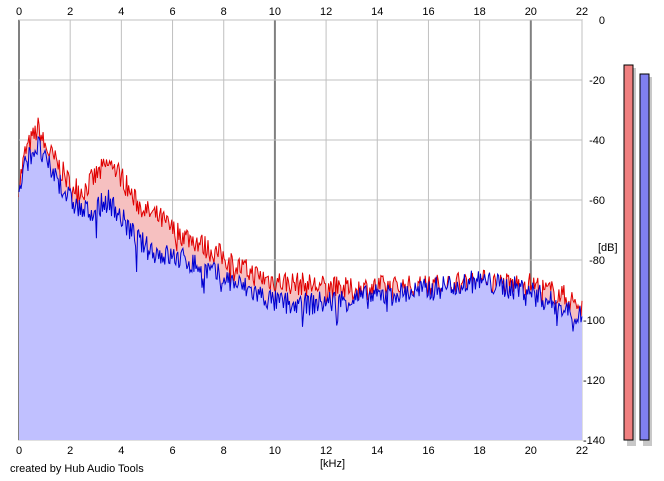  What do you see at coordinates (77, 469) in the screenshot?
I see `credit-text: created by Hub Audio Tools` at bounding box center [77, 469].